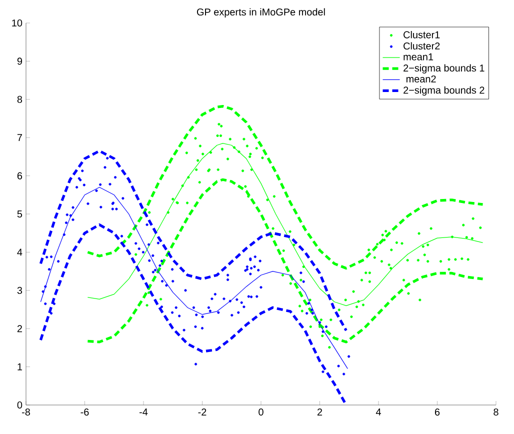 The image size is (514, 434). I want to click on y-tick-label: 9, so click(19, 61).